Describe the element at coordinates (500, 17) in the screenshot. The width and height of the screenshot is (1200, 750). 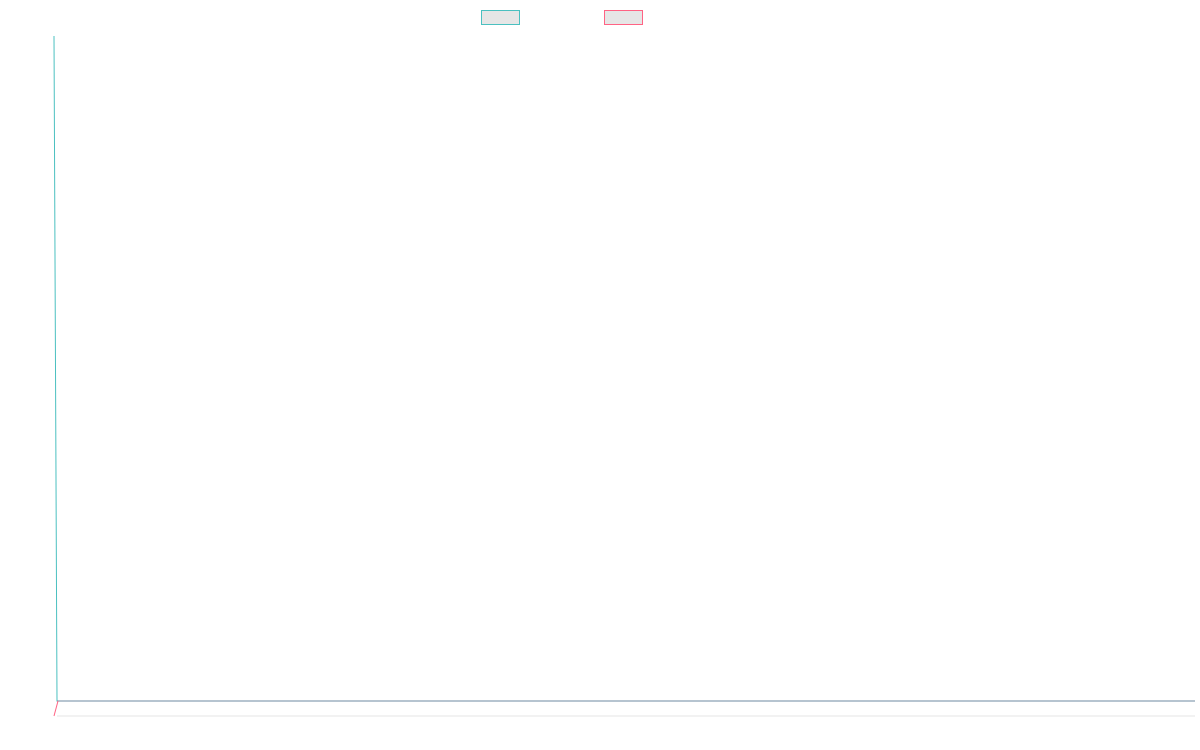
I see `legend-series-1-swatch` at that location.